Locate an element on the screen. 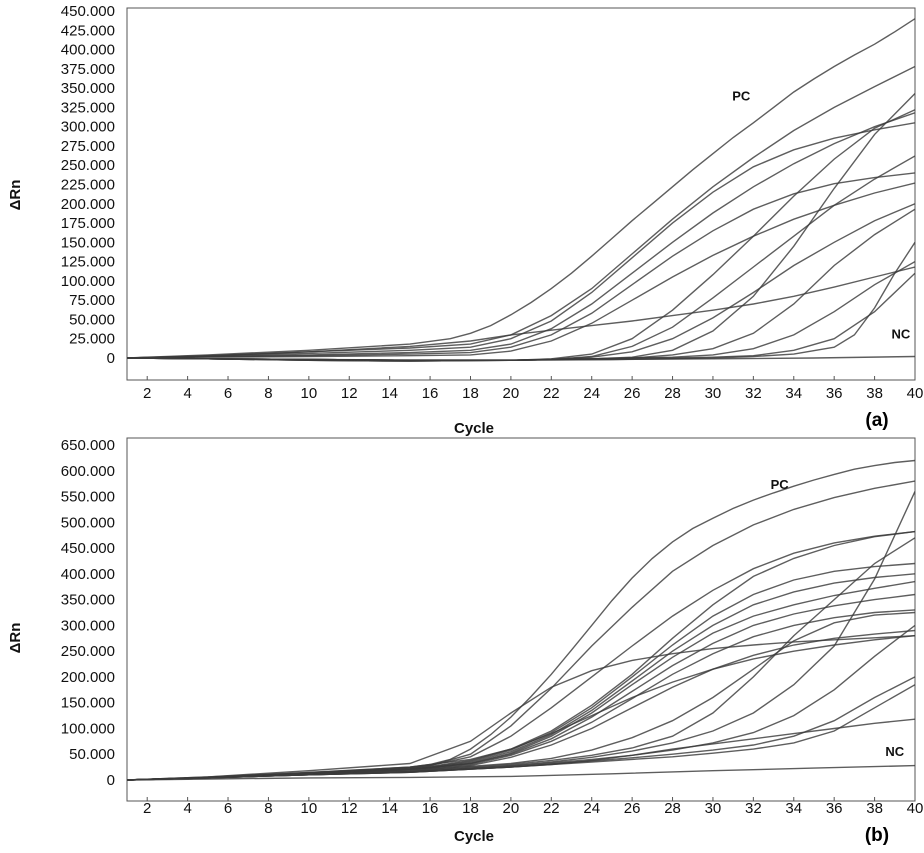 The width and height of the screenshot is (924, 853). y-tick-label: 650.000 is located at coordinates (88, 445).